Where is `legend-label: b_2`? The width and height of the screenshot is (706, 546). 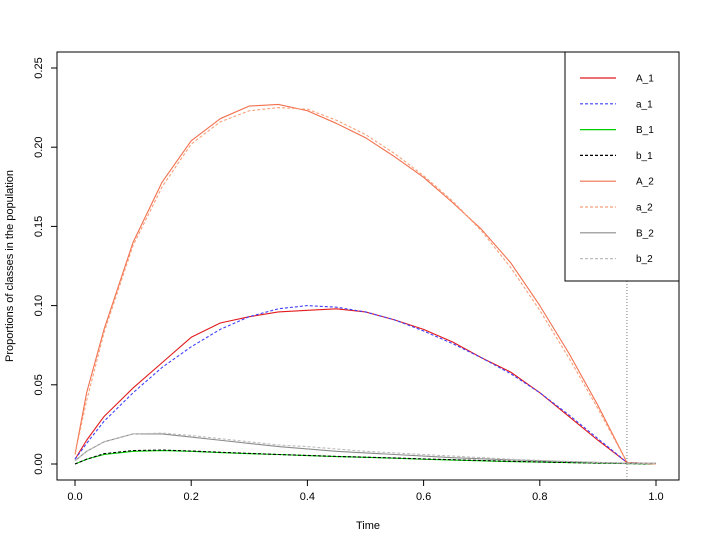
legend-label: b_2 is located at coordinates (644, 259).